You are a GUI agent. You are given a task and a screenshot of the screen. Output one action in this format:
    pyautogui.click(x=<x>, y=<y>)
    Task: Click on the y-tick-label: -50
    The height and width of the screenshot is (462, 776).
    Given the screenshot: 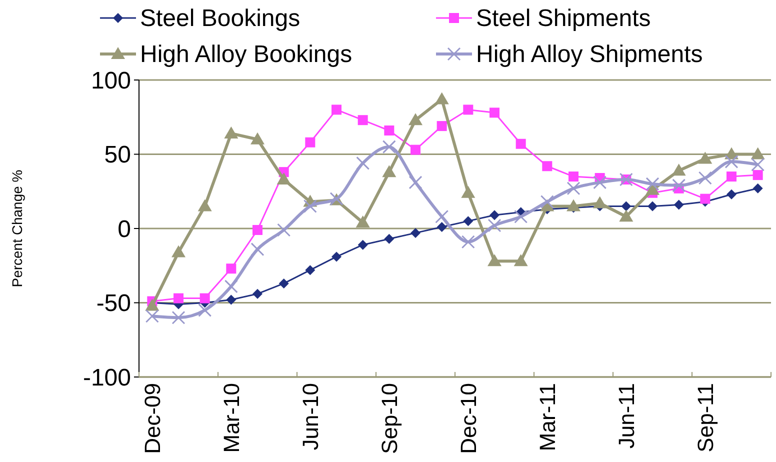 What is the action you would take?
    pyautogui.click(x=113, y=304)
    